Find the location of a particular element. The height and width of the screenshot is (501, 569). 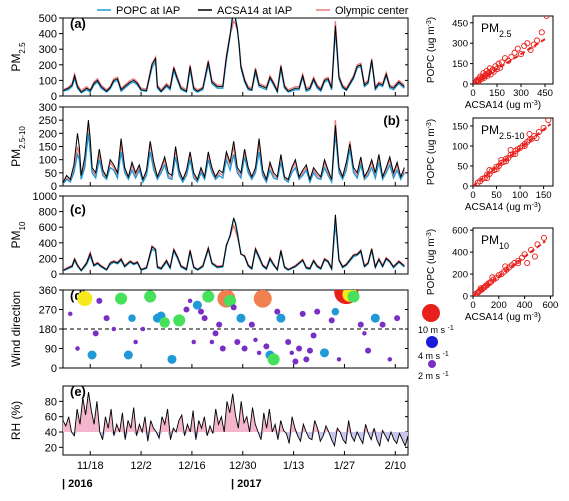

x-tick-label: 12/16 is located at coordinates (192, 466).